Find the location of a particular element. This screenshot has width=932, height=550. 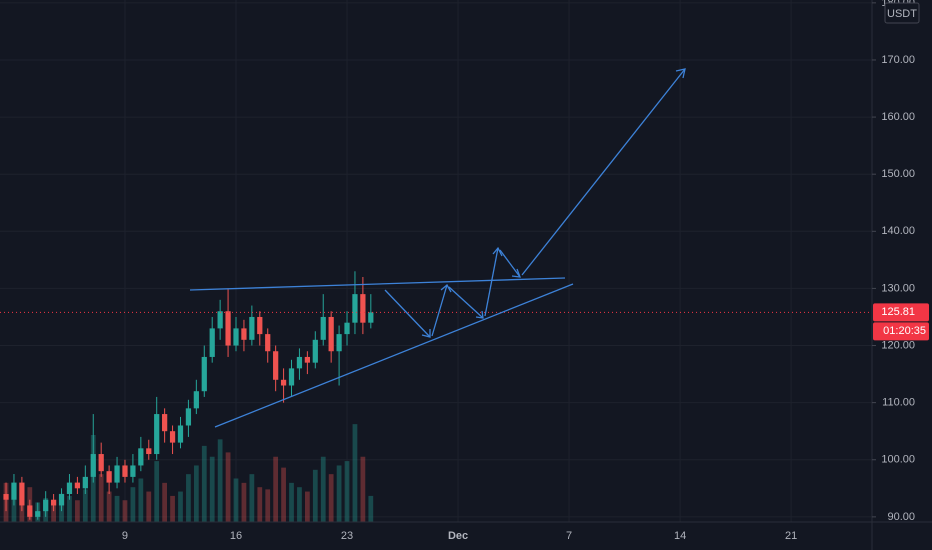

countdown-box is located at coordinates (901, 331).